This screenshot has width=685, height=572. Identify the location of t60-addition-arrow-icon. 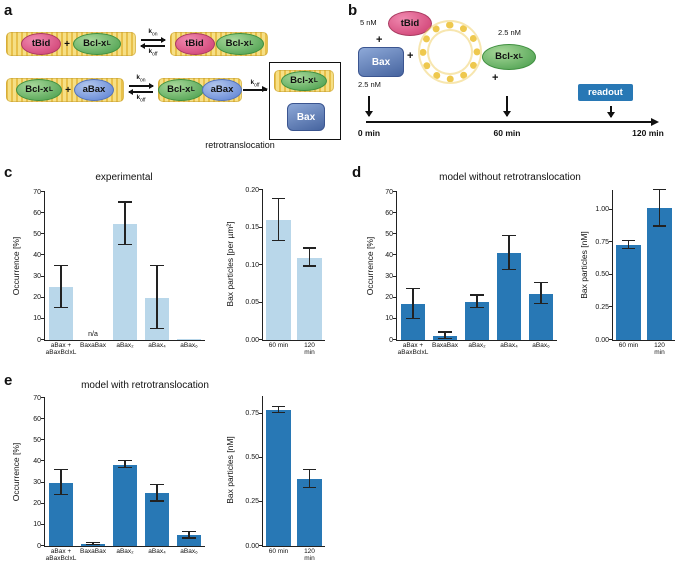
(506, 106).